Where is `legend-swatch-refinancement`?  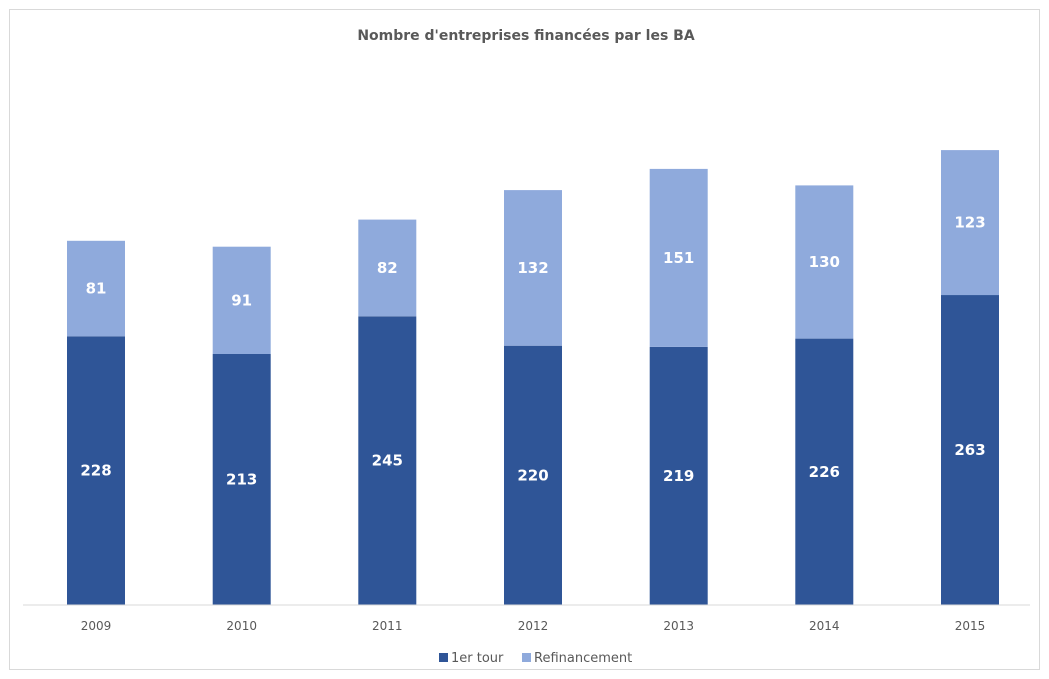 legend-swatch-refinancement is located at coordinates (526, 657).